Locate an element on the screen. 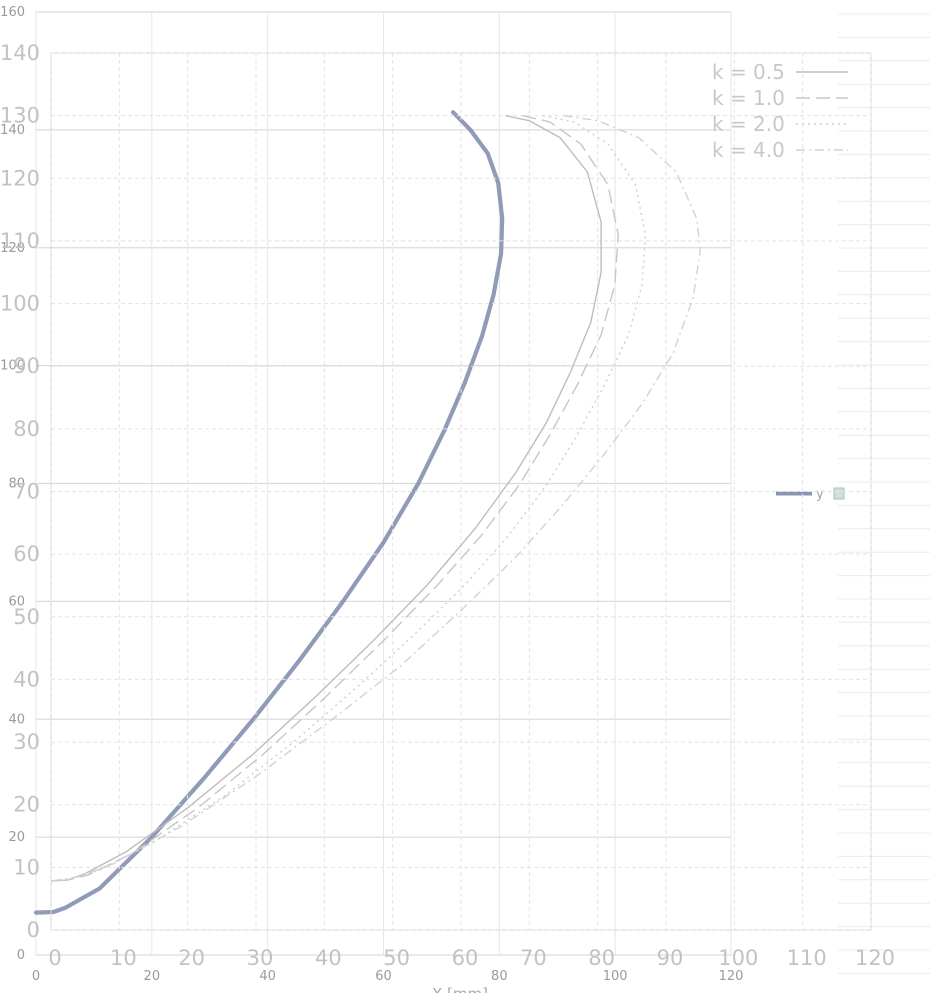  front-x-tick-label-10: 10 is located at coordinates (123, 958).